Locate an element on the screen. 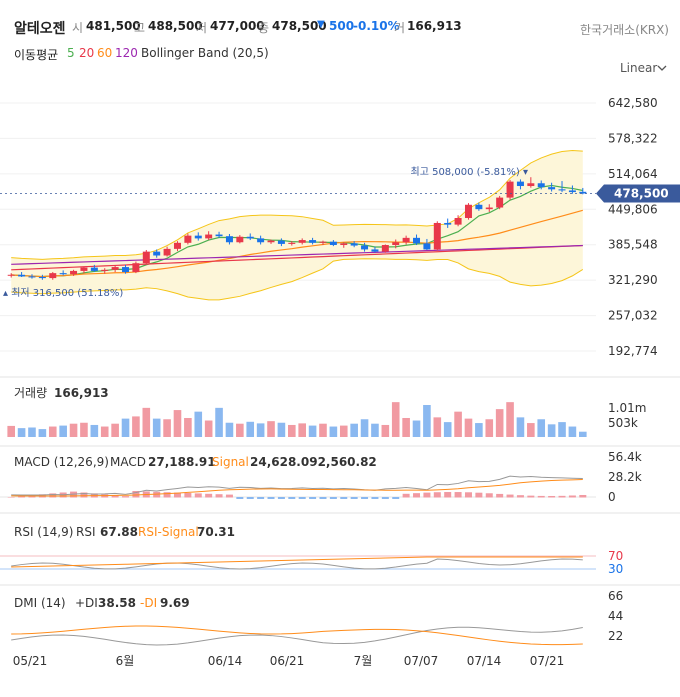  ma20-legend: 20 is located at coordinates (87, 53).